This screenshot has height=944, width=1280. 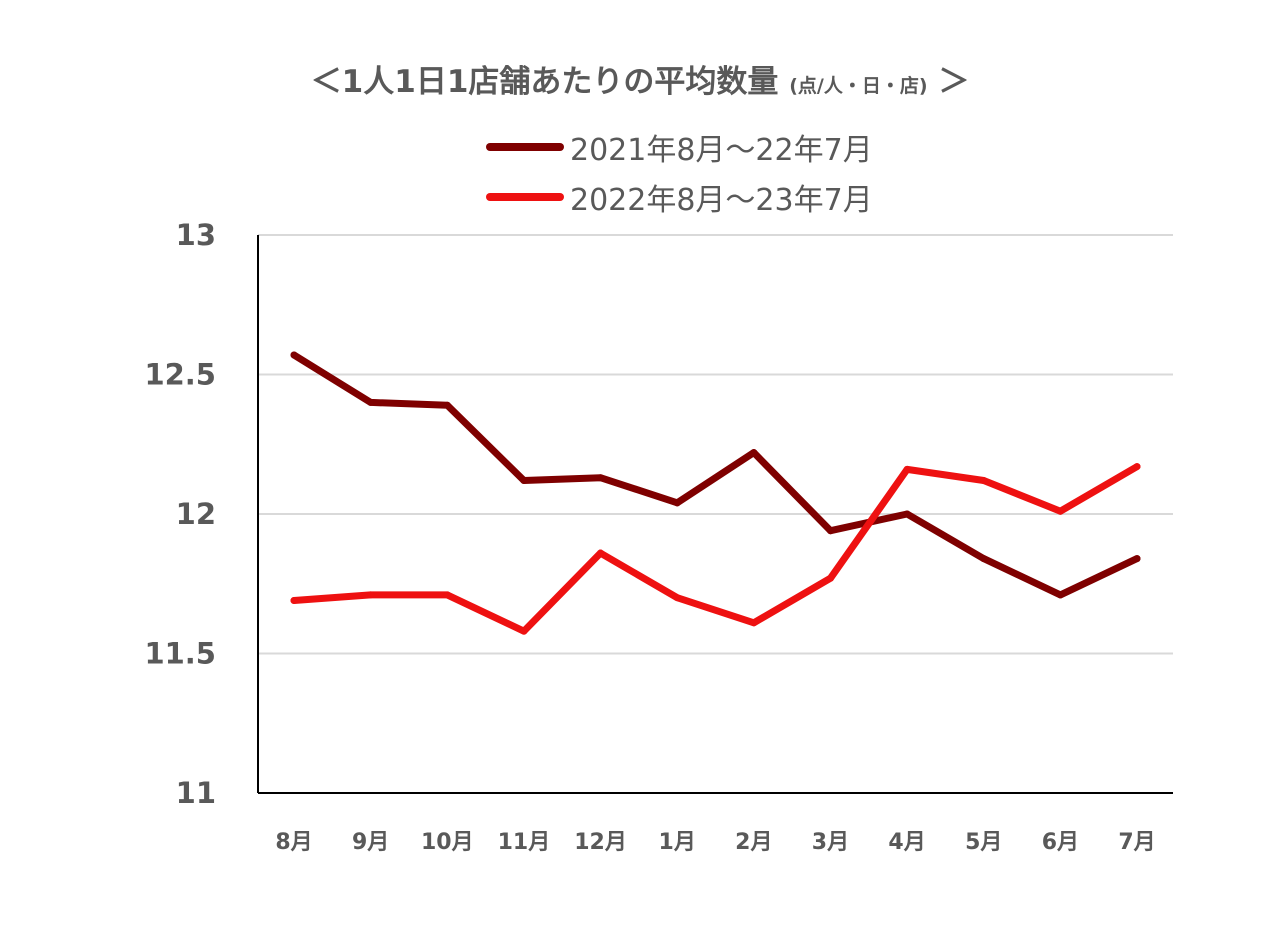 What do you see at coordinates (983, 842) in the screenshot?
I see `x-tick-label: 5月` at bounding box center [983, 842].